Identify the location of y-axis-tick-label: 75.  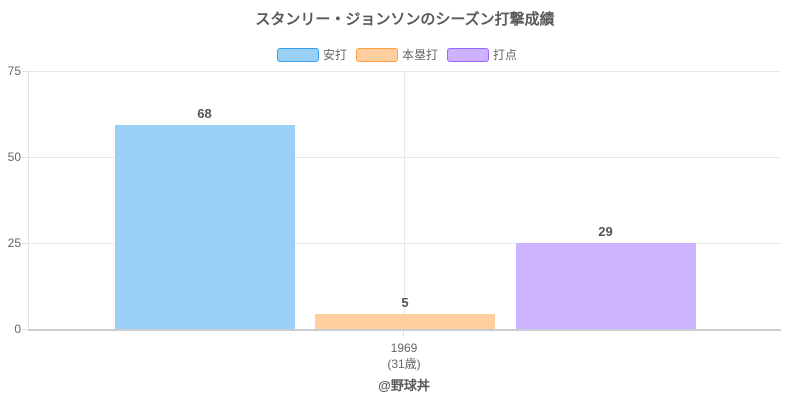
(14, 71).